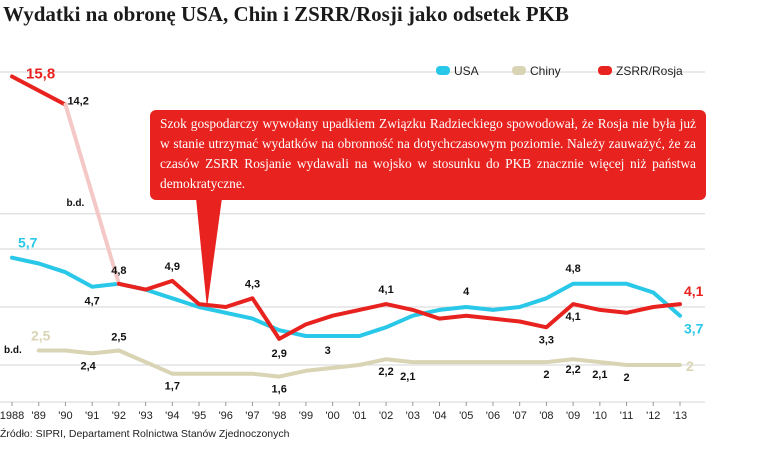 The height and width of the screenshot is (455, 757). Describe the element at coordinates (493, 416) in the screenshot. I see `x-tick-label: '06` at that location.